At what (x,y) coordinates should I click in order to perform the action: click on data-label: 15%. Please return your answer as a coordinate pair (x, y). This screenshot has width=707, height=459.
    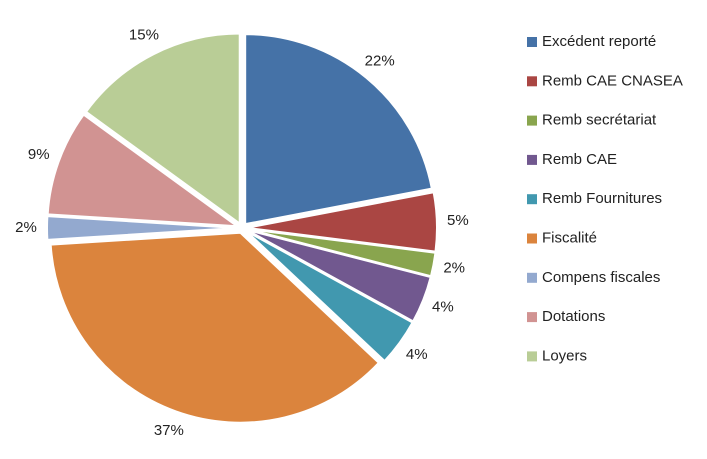
    Looking at the image, I should click on (144, 35).